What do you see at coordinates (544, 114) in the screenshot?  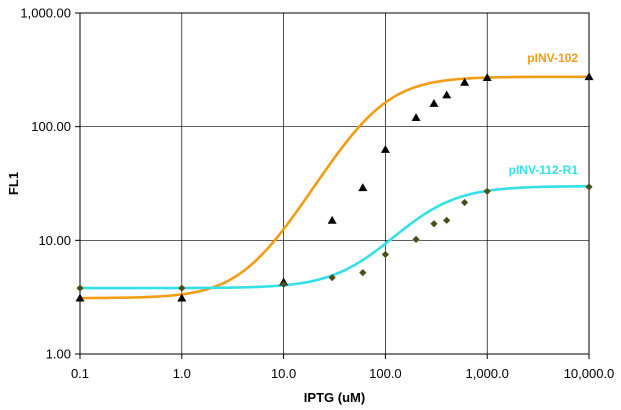 I see `series-labels: pINV-102 pINV-112-R1` at bounding box center [544, 114].